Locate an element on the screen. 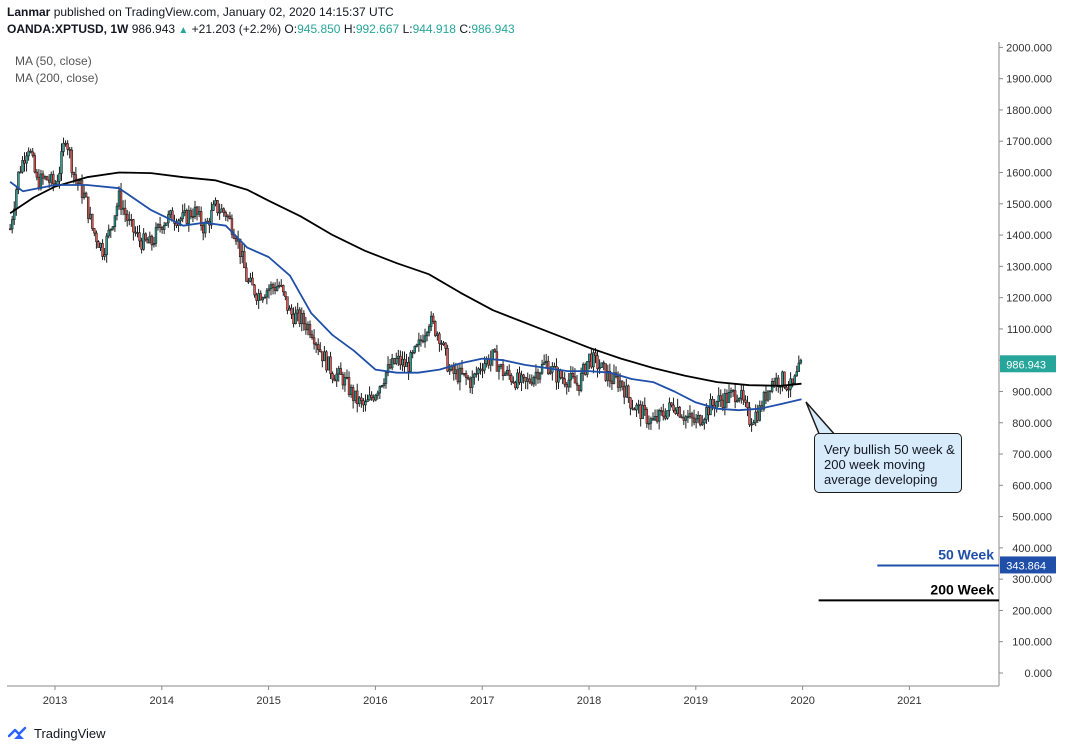 The height and width of the screenshot is (749, 1069). y-tick-label: 400.000 is located at coordinates (1032, 549).